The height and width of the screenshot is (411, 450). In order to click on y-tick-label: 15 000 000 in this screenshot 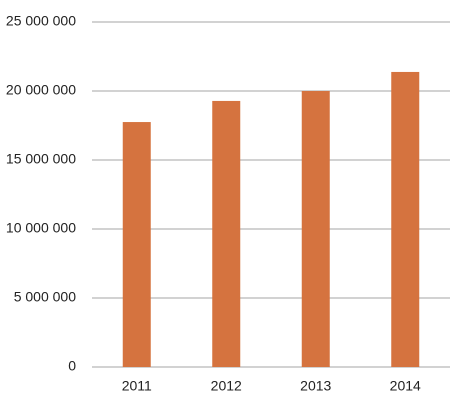, I will do `click(41, 159)`.